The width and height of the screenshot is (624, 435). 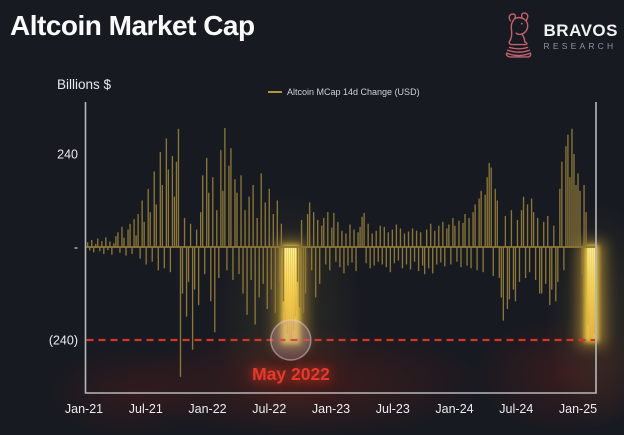 I want to click on page-title: Altcoin Market Cap, so click(x=132, y=25).